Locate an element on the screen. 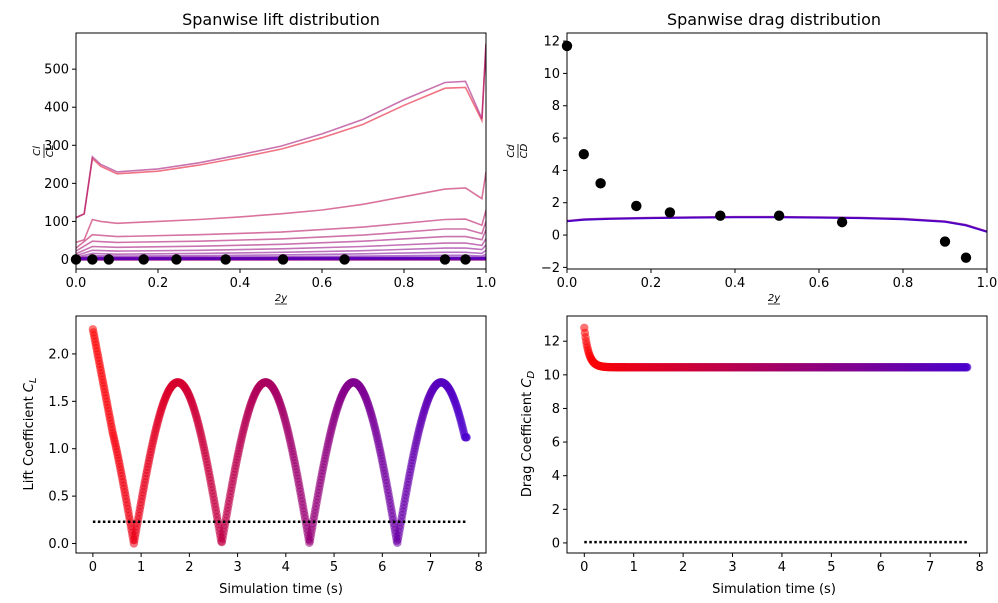  y-tick-label: 200 is located at coordinates (56, 184).